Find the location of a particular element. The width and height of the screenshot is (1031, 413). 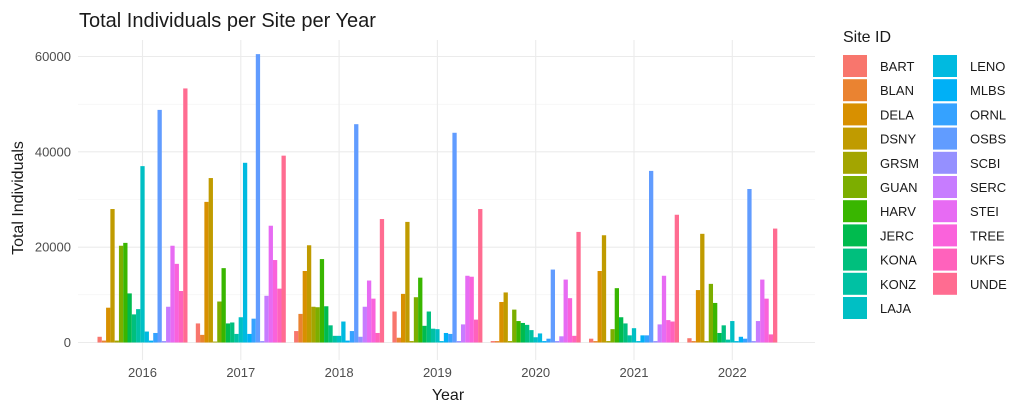

bar-guan-2018 is located at coordinates (317, 325).